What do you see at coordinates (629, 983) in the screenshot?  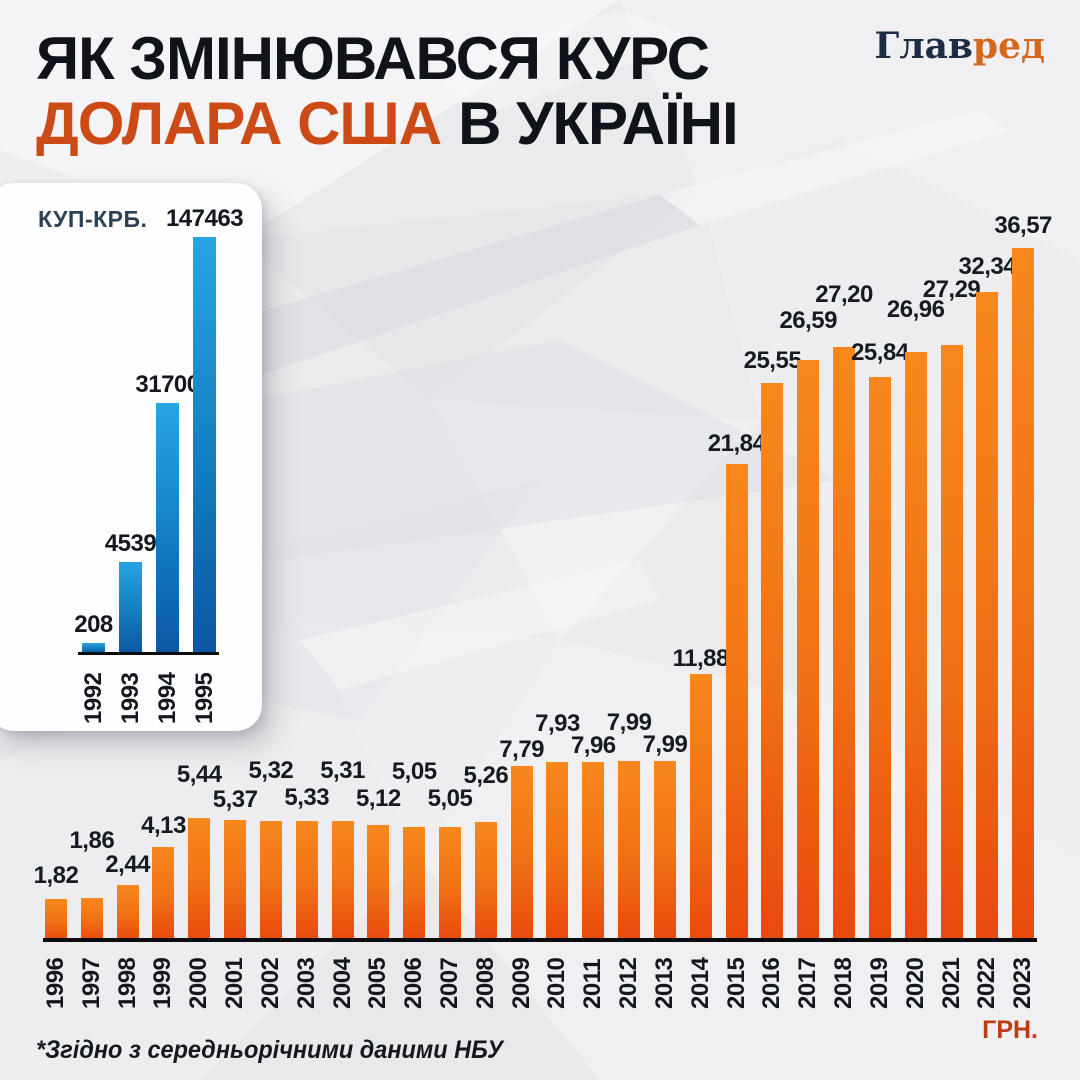 I see `x-tick-2012: 2012` at bounding box center [629, 983].